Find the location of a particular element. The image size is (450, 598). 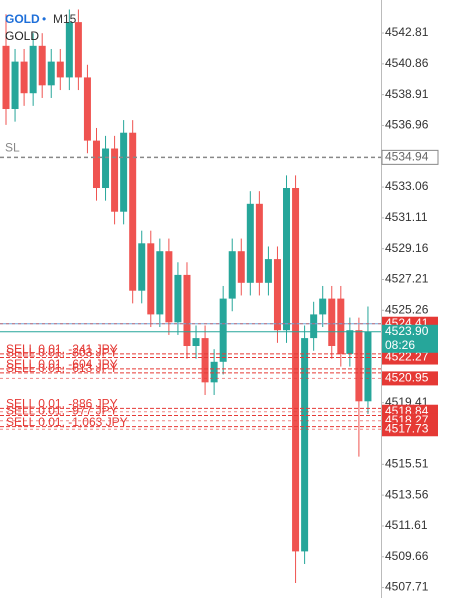

y-tick-label: 4527.21 is located at coordinates (407, 279).